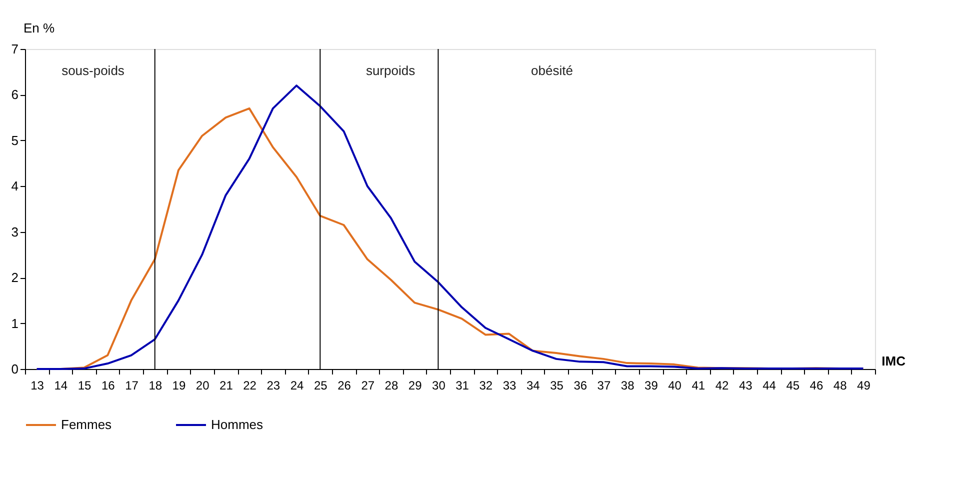 Image resolution: width=971 pixels, height=480 pixels. Describe the element at coordinates (817, 385) in the screenshot. I see `x-tick-label: 46` at that location.